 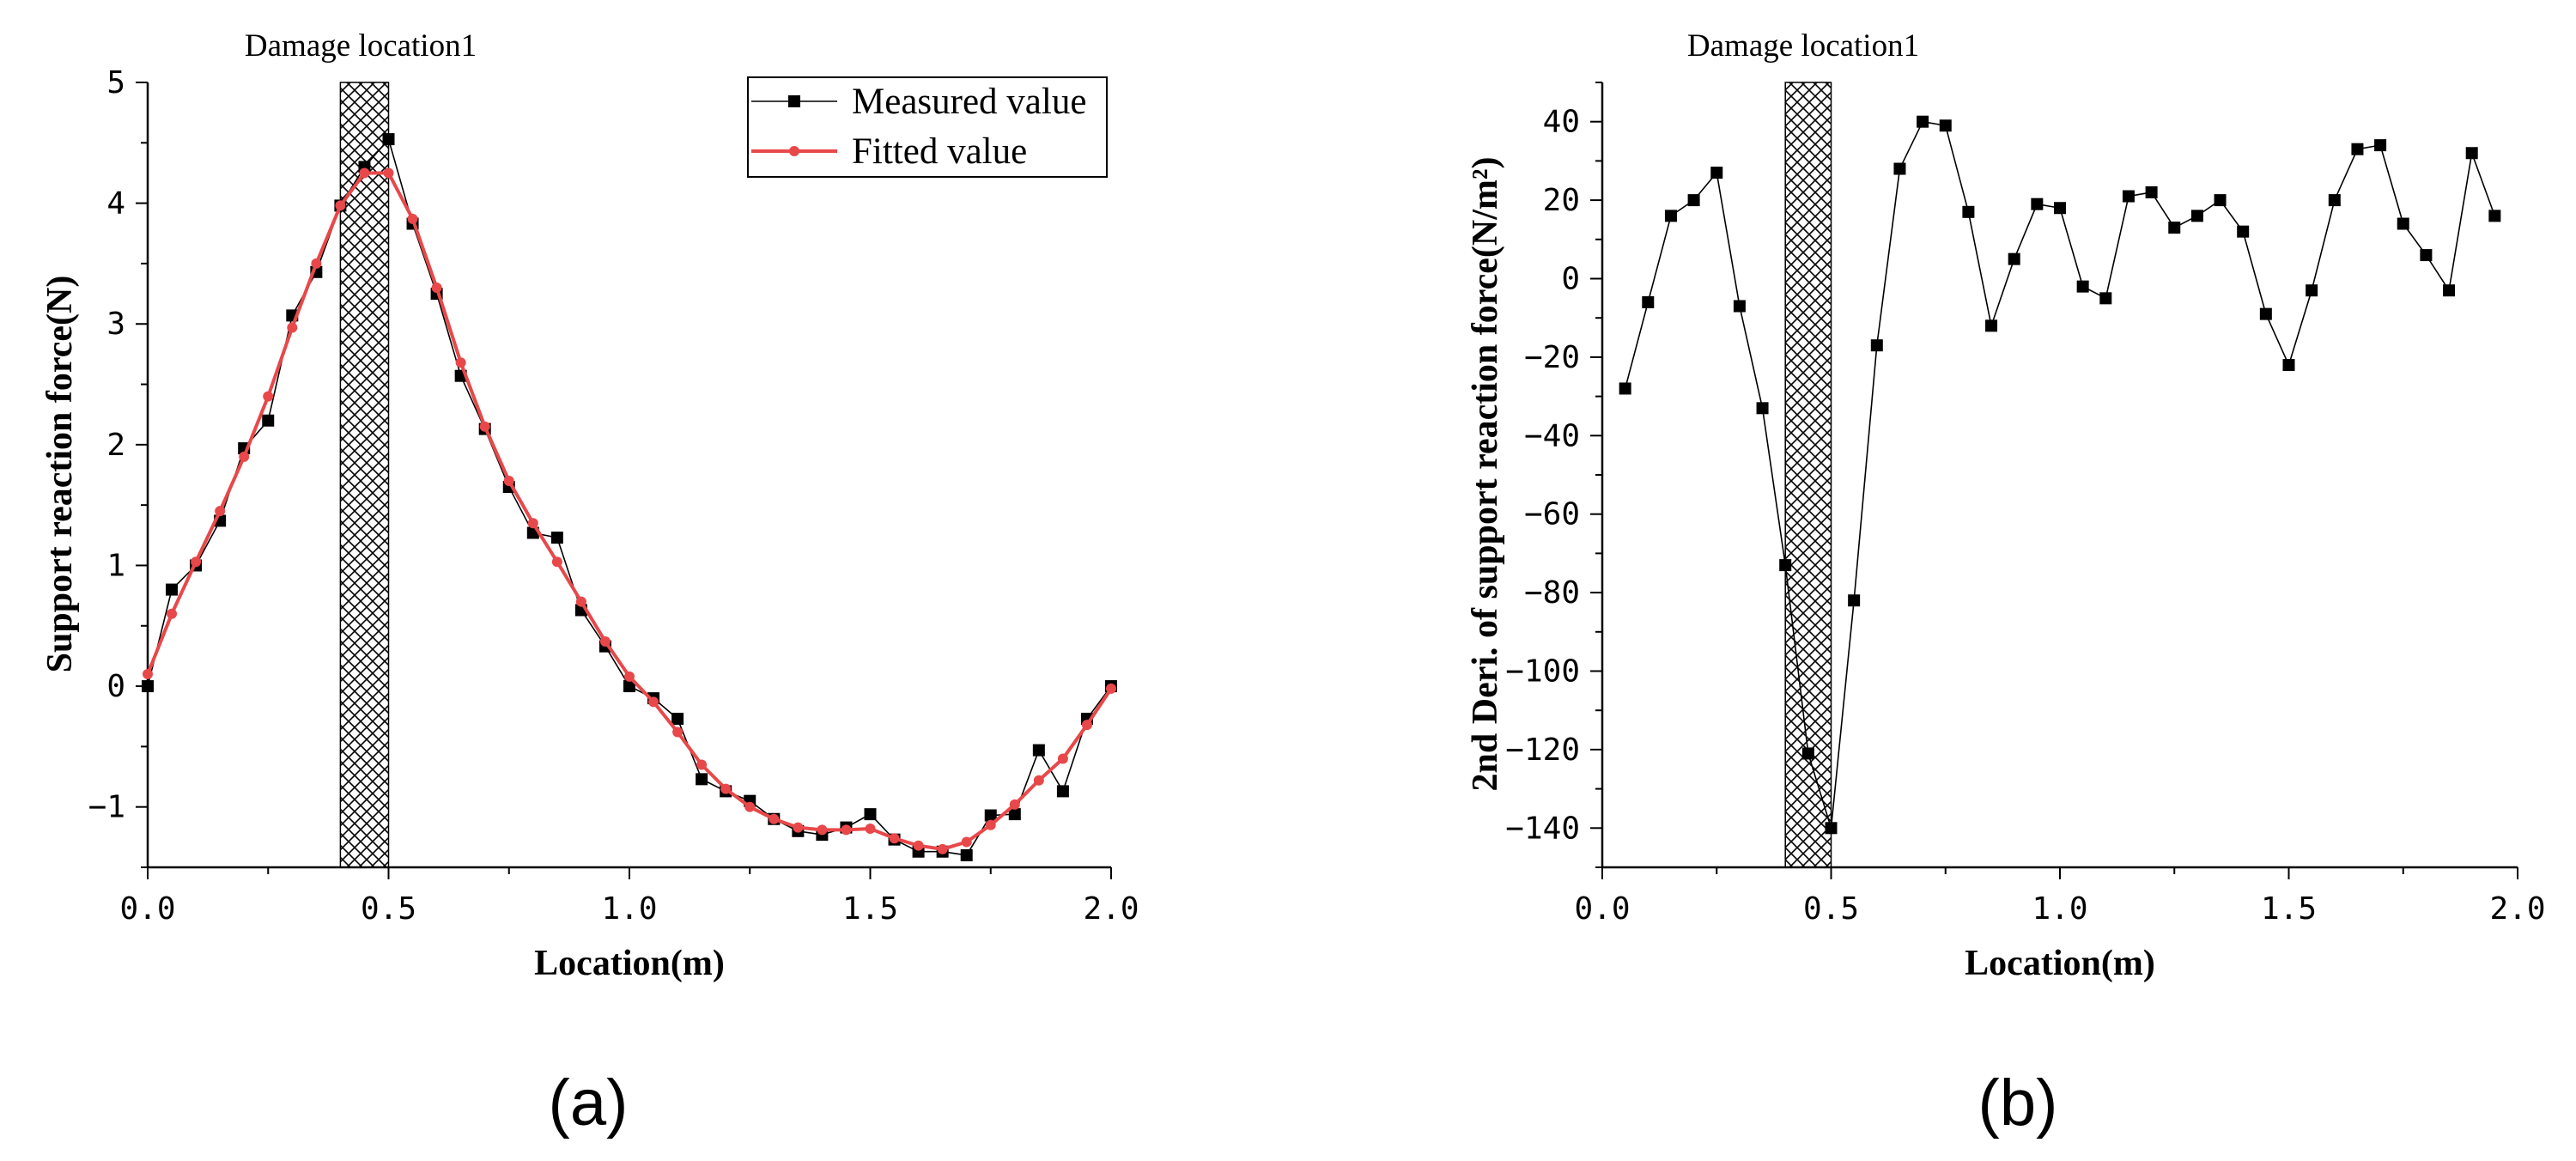 What do you see at coordinates (794, 151) in the screenshot?
I see `legend-marker-fitted` at bounding box center [794, 151].